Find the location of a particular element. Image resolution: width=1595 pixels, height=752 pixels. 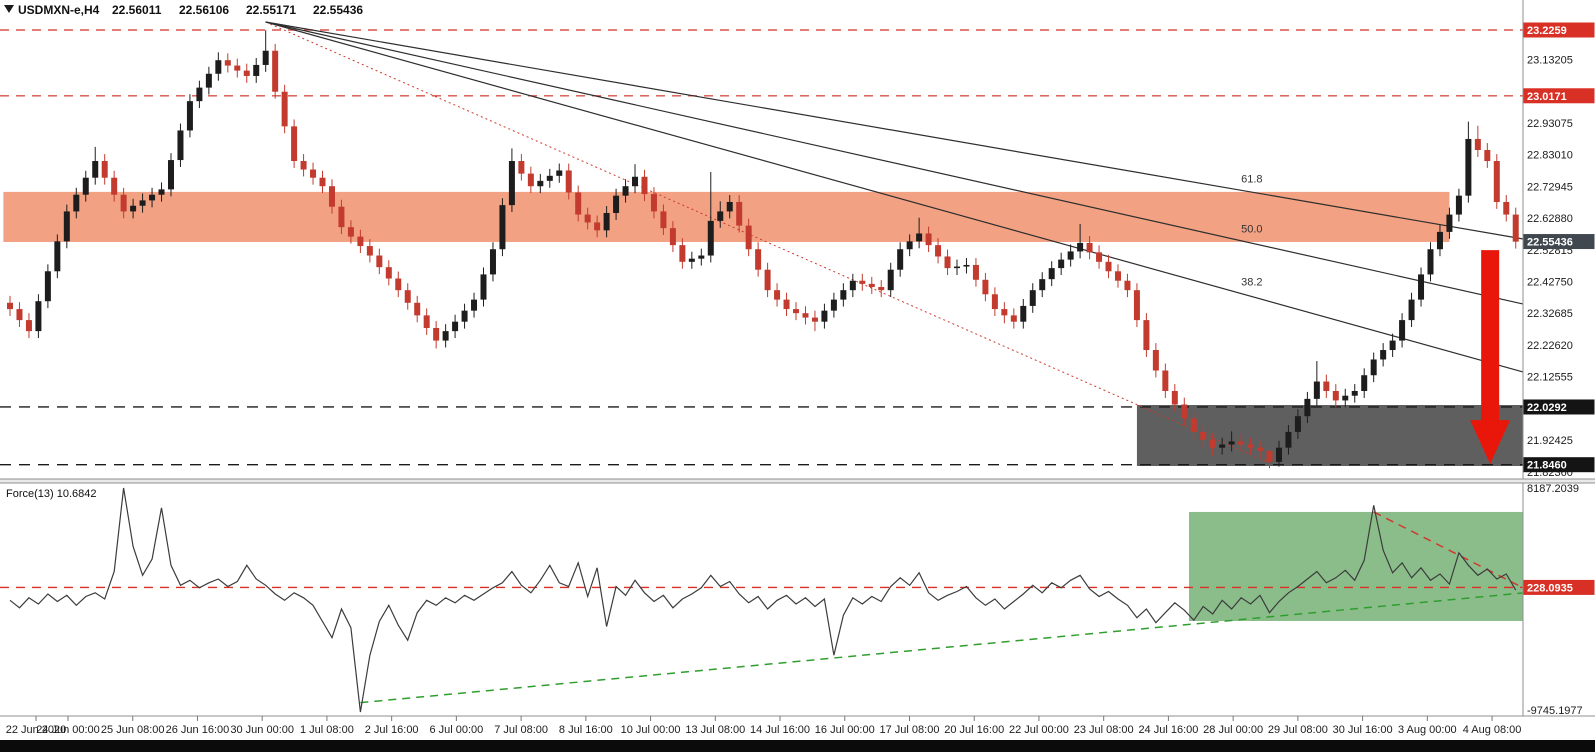

price-axis-label: 22.32685 is located at coordinates (1550, 314).